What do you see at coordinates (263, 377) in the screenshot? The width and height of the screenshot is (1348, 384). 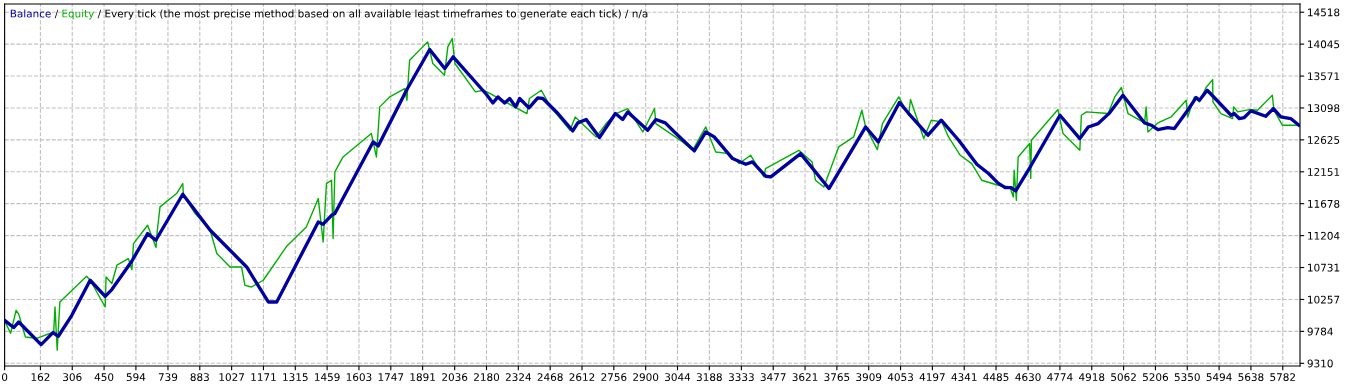 I see `x-tick-label: 1171` at bounding box center [263, 377].